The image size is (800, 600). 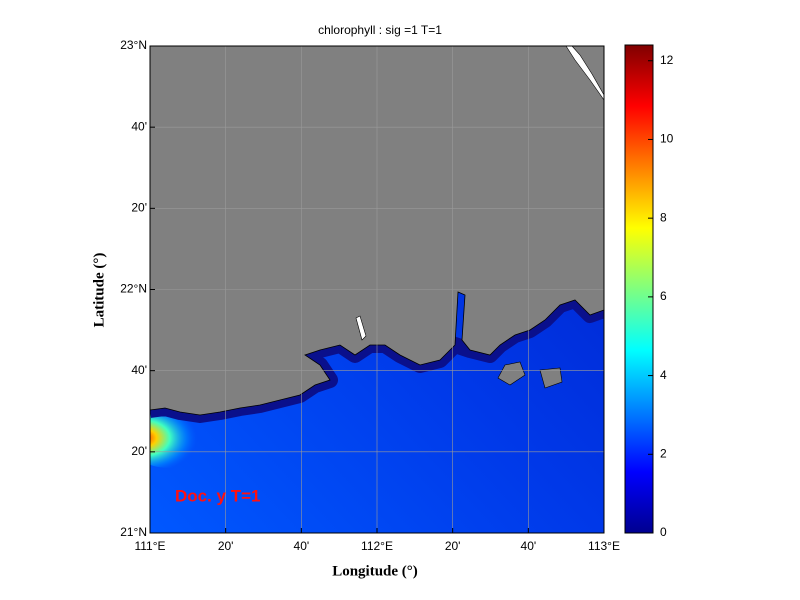 What do you see at coordinates (639, 289) in the screenshot?
I see `colorbar` at bounding box center [639, 289].